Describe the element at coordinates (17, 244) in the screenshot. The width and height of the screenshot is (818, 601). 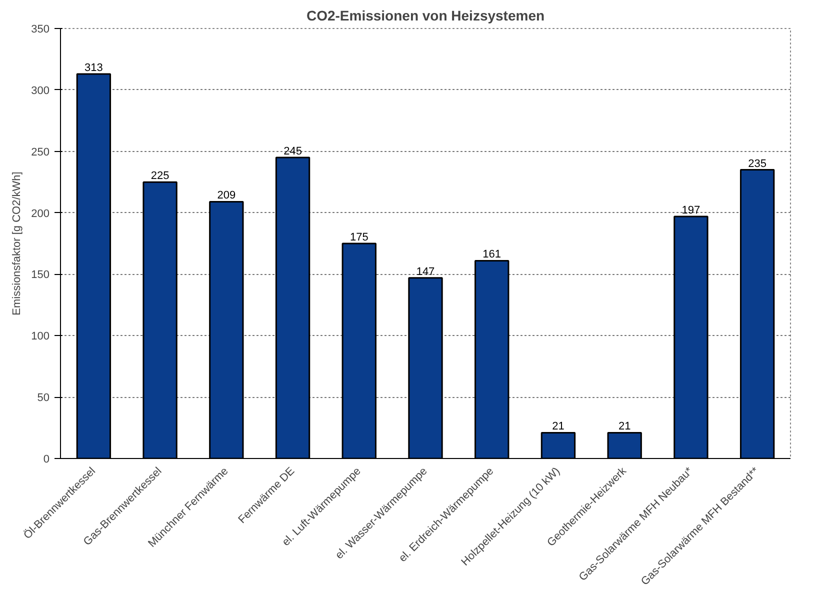
I see `y-axis-title: Emissionsfaktor [g CO2/kWh]` at that location.